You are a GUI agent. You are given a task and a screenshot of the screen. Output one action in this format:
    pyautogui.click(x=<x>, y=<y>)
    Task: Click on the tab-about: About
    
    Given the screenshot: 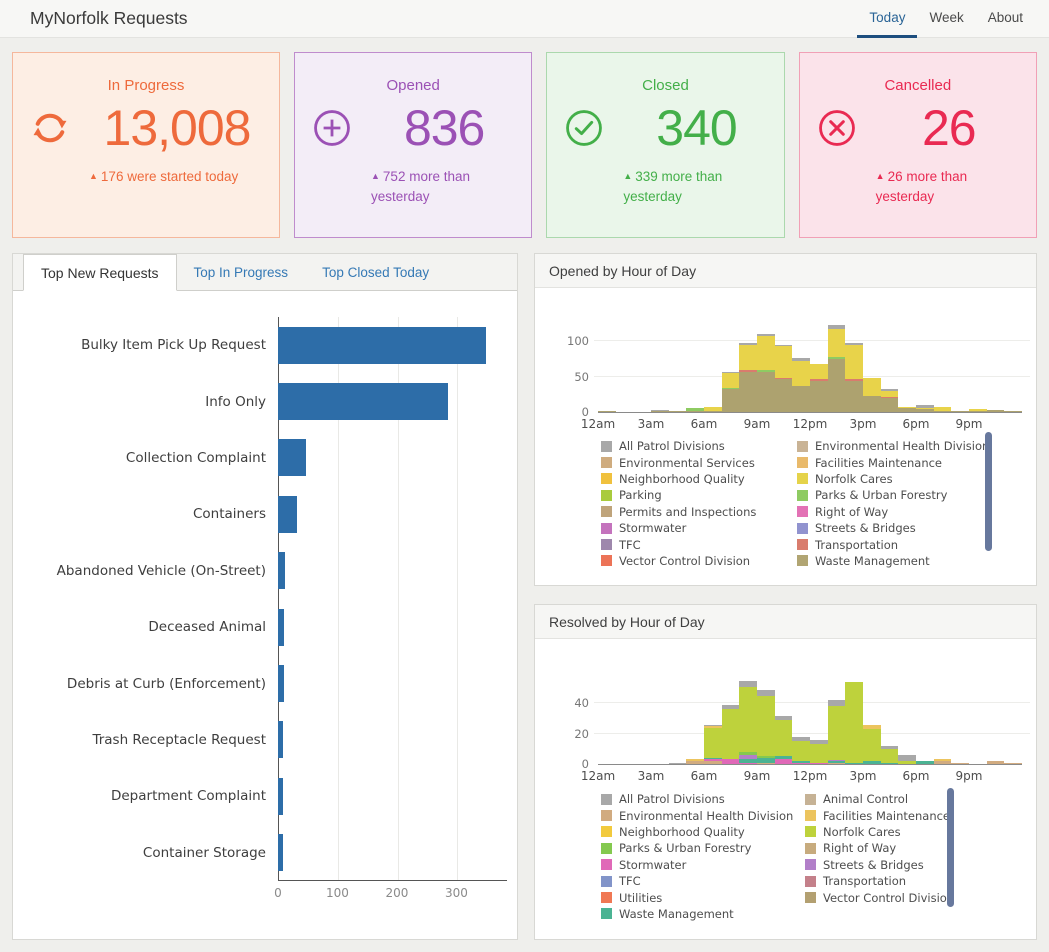 What is the action you would take?
    pyautogui.click(x=1005, y=17)
    